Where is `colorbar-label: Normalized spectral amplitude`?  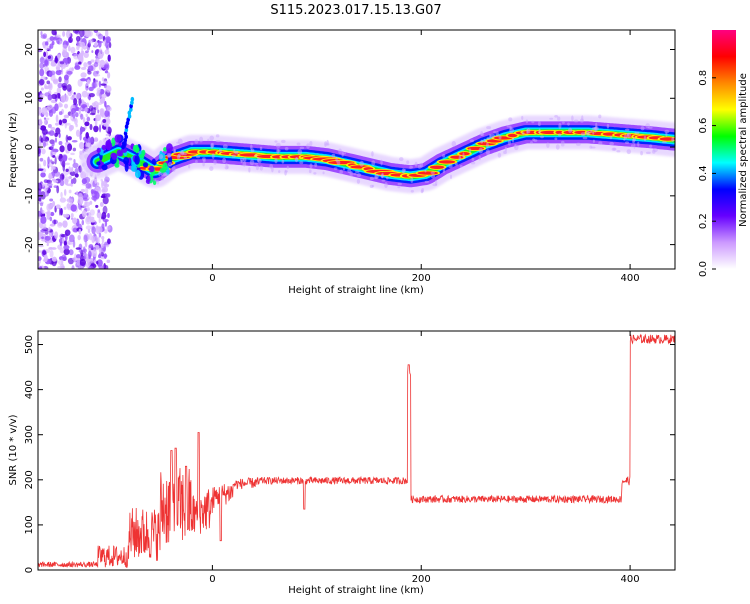 colorbar-label: Normalized spectral amplitude is located at coordinates (743, 150).